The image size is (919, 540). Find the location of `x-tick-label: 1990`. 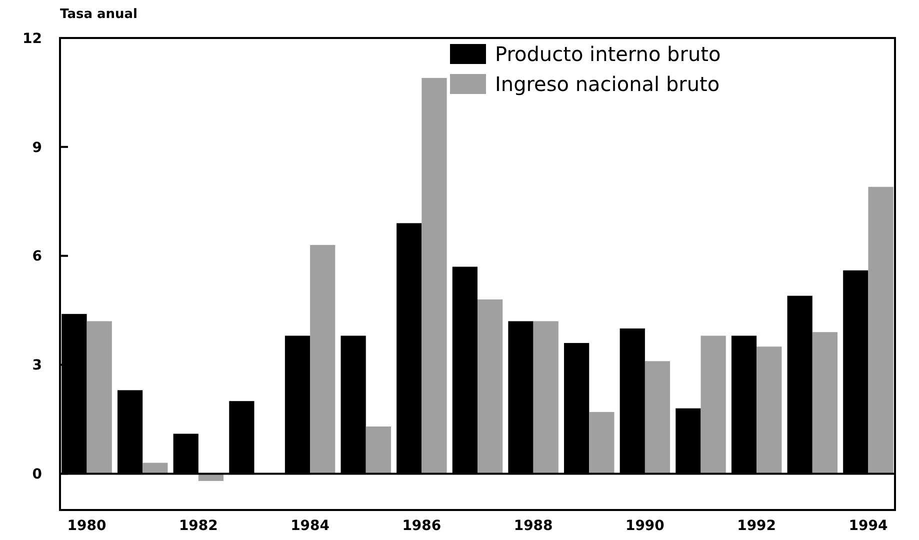

x-tick-label: 1990 is located at coordinates (645, 526).